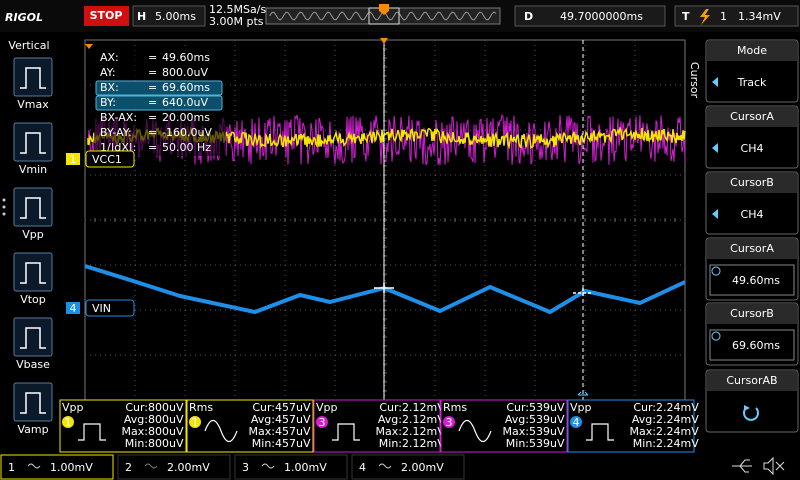 The image size is (800, 480). What do you see at coordinates (33, 104) in the screenshot?
I see `measure-label: Vmax` at bounding box center [33, 104].